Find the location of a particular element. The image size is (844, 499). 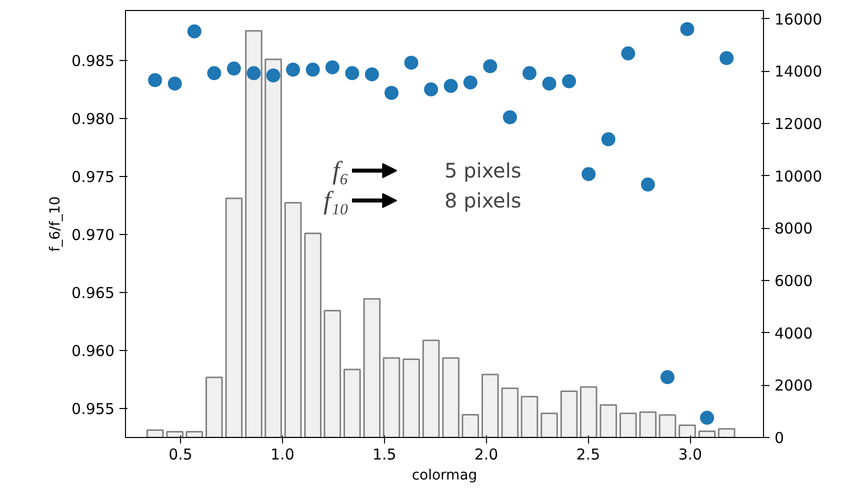

y2-tick-label: 12000 is located at coordinates (798, 124).